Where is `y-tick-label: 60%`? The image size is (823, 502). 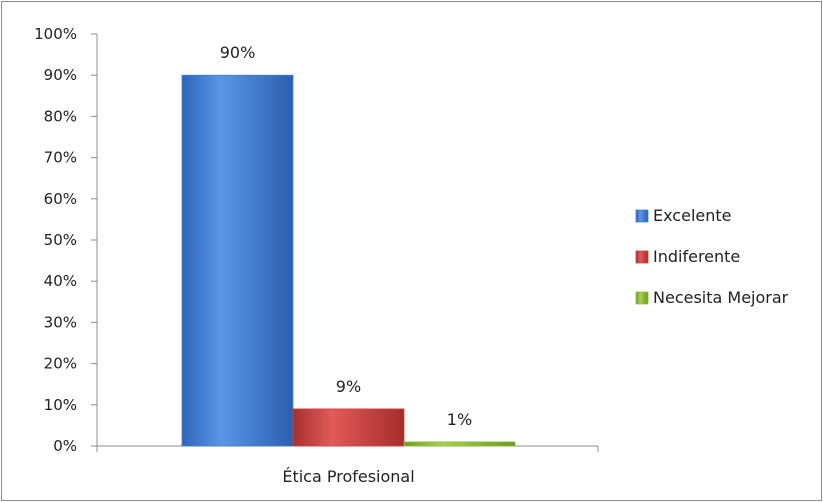 y-tick-label: 60% is located at coordinates (60, 199).